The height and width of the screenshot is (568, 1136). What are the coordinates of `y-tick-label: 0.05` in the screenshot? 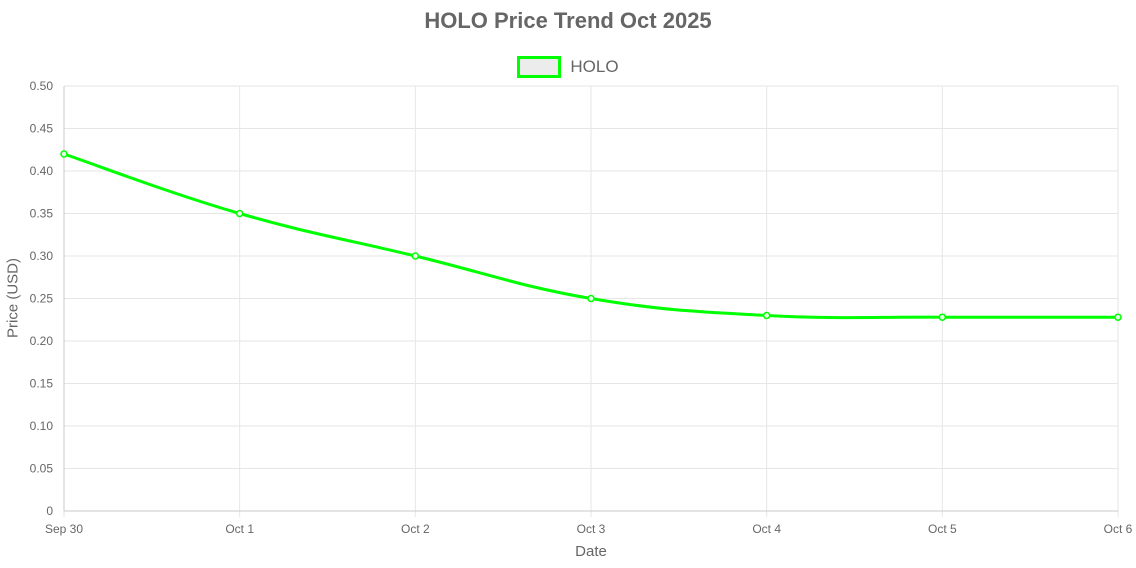 It's located at (42, 469).